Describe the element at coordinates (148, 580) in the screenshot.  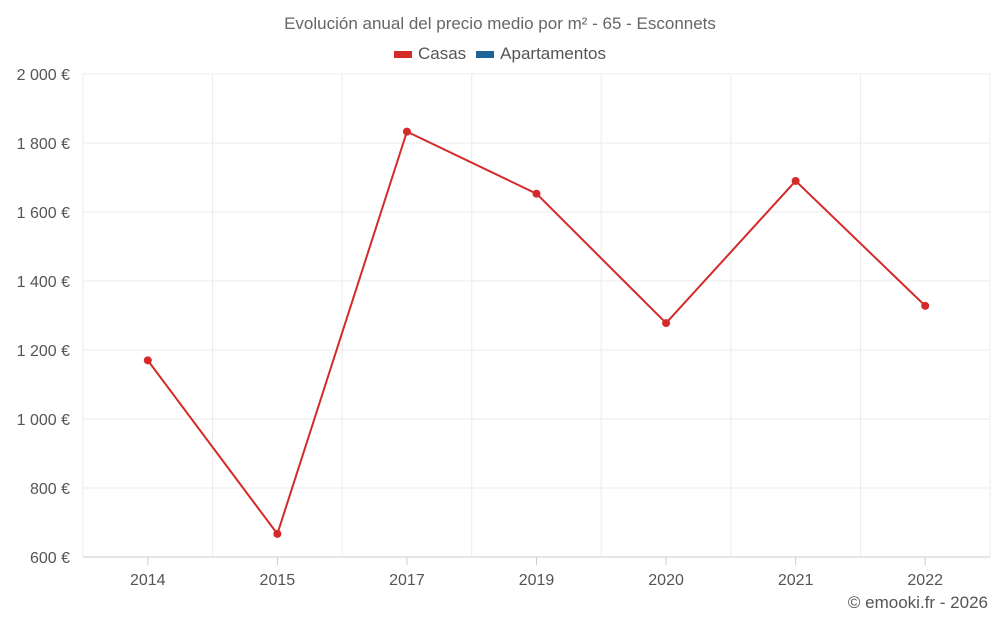
I see `x-tick-label: 2014` at that location.